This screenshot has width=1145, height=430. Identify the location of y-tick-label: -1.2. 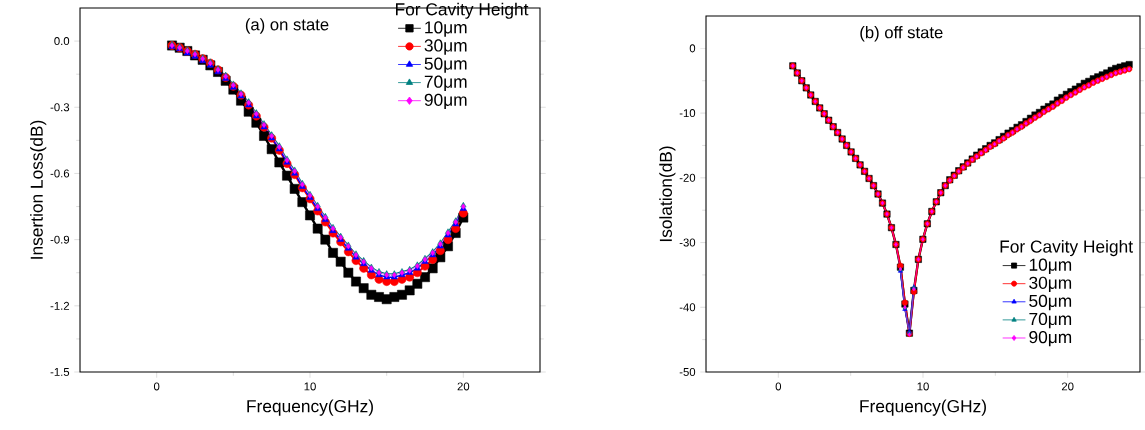
(60, 305).